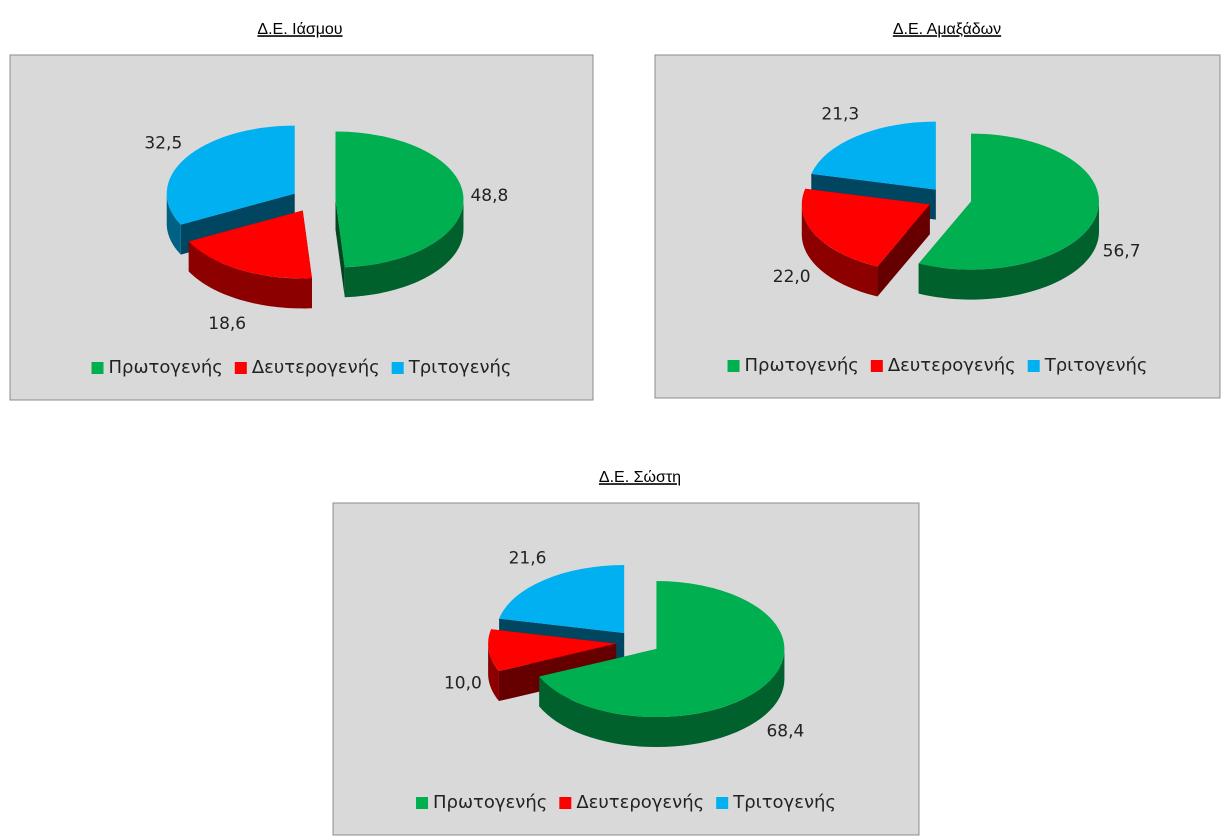  What do you see at coordinates (340, 248) in the screenshot?
I see `slice-wall` at bounding box center [340, 248].